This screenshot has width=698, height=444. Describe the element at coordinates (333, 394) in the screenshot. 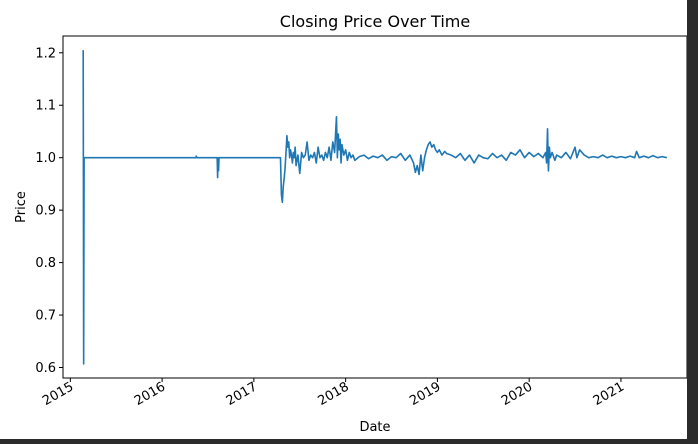

I see `x-tick-label: 2018` at that location.